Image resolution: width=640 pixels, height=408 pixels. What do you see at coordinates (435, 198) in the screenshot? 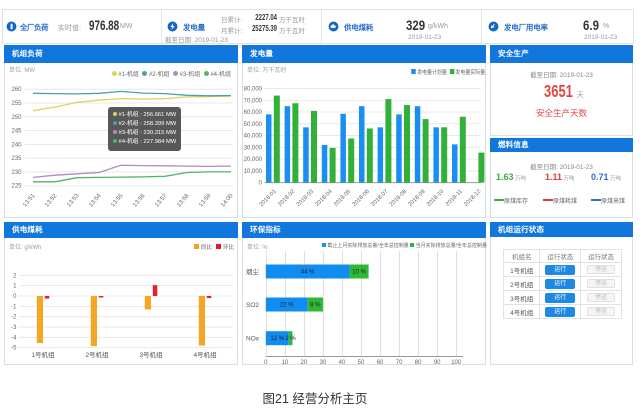
I see `svg-text: 2018-10` at bounding box center [435, 198].